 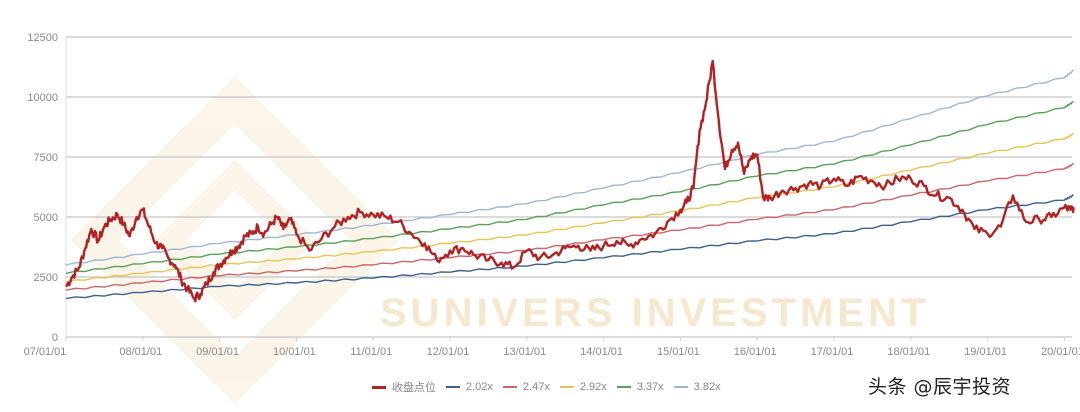 I want to click on x-tick-label: 16/01/01, so click(x=755, y=352).